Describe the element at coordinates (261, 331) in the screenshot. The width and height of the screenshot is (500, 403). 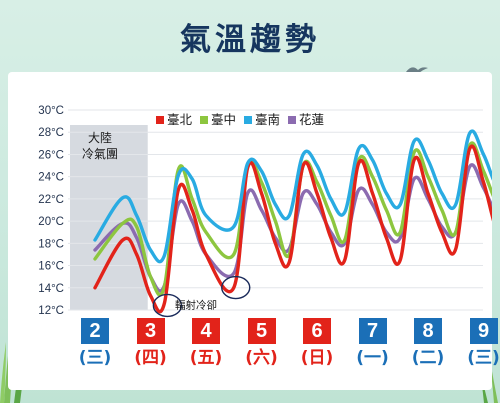
I see `date-box: 5` at that location.